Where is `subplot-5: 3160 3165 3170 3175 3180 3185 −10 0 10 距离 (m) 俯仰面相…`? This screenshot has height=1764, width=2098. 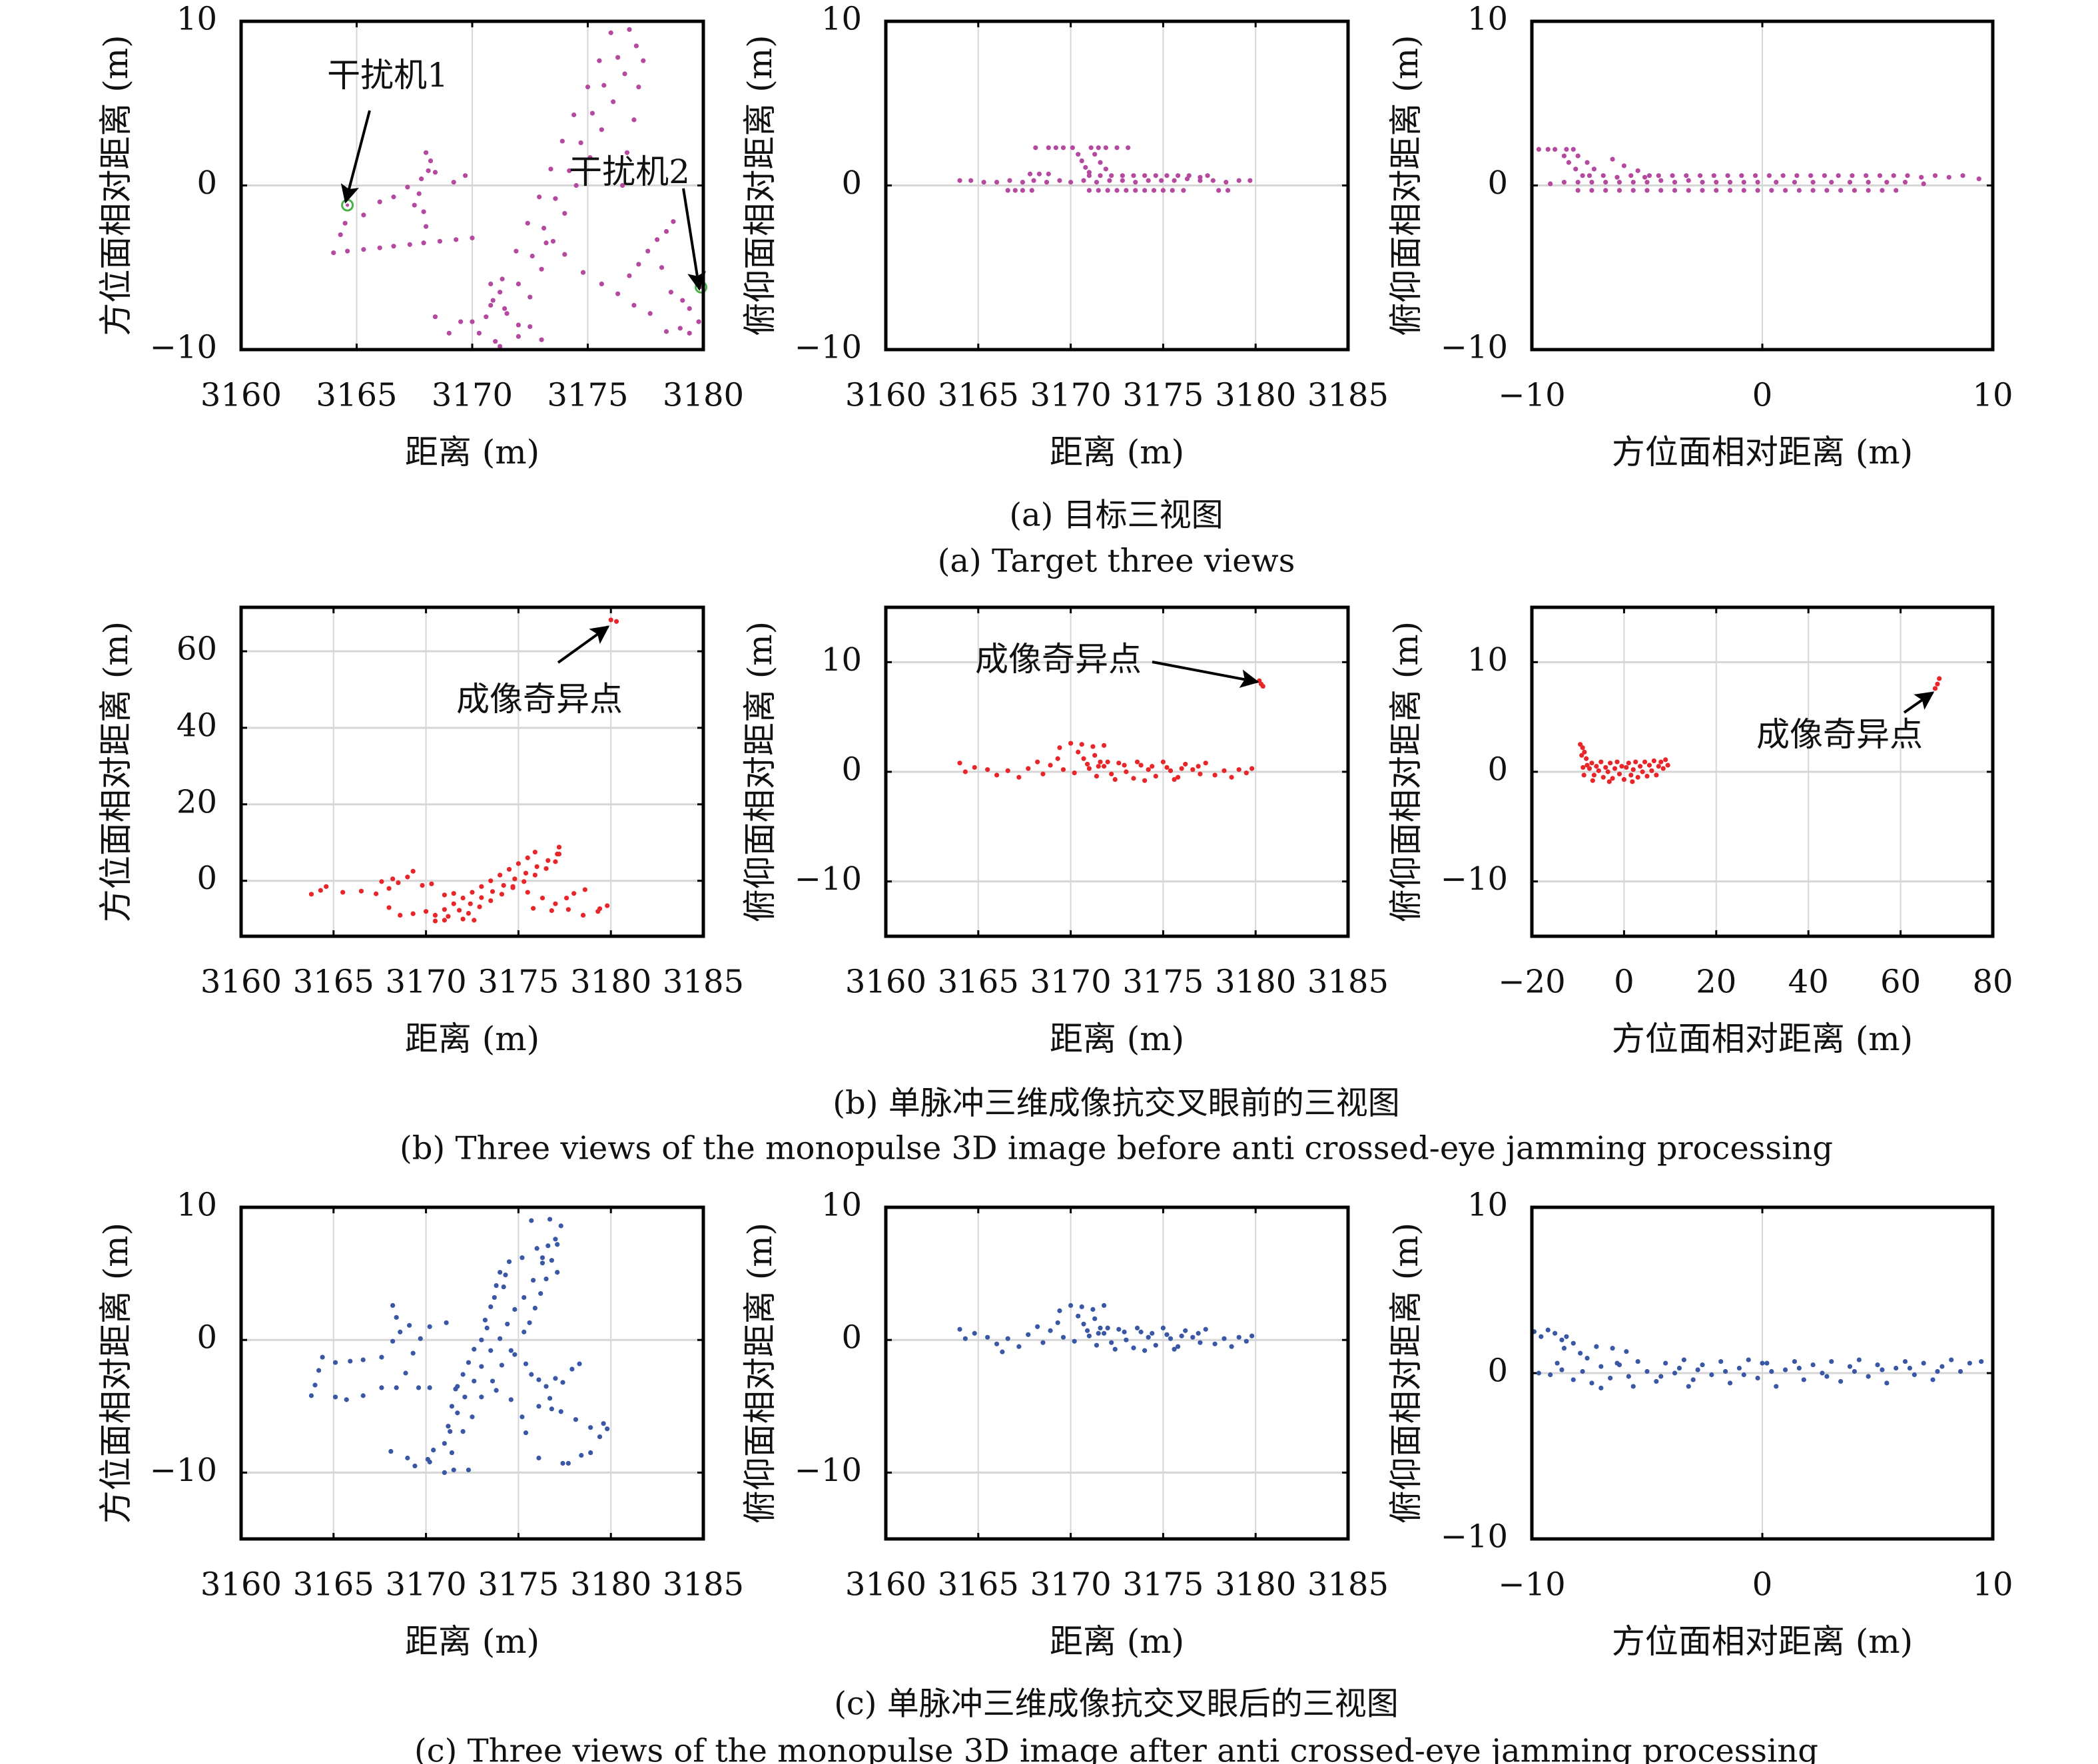 subplot-5: 3160 3165 3170 3175 3180 3185 −10 0 10 距离 (m) 俯仰面相… is located at coordinates (1065, 832).